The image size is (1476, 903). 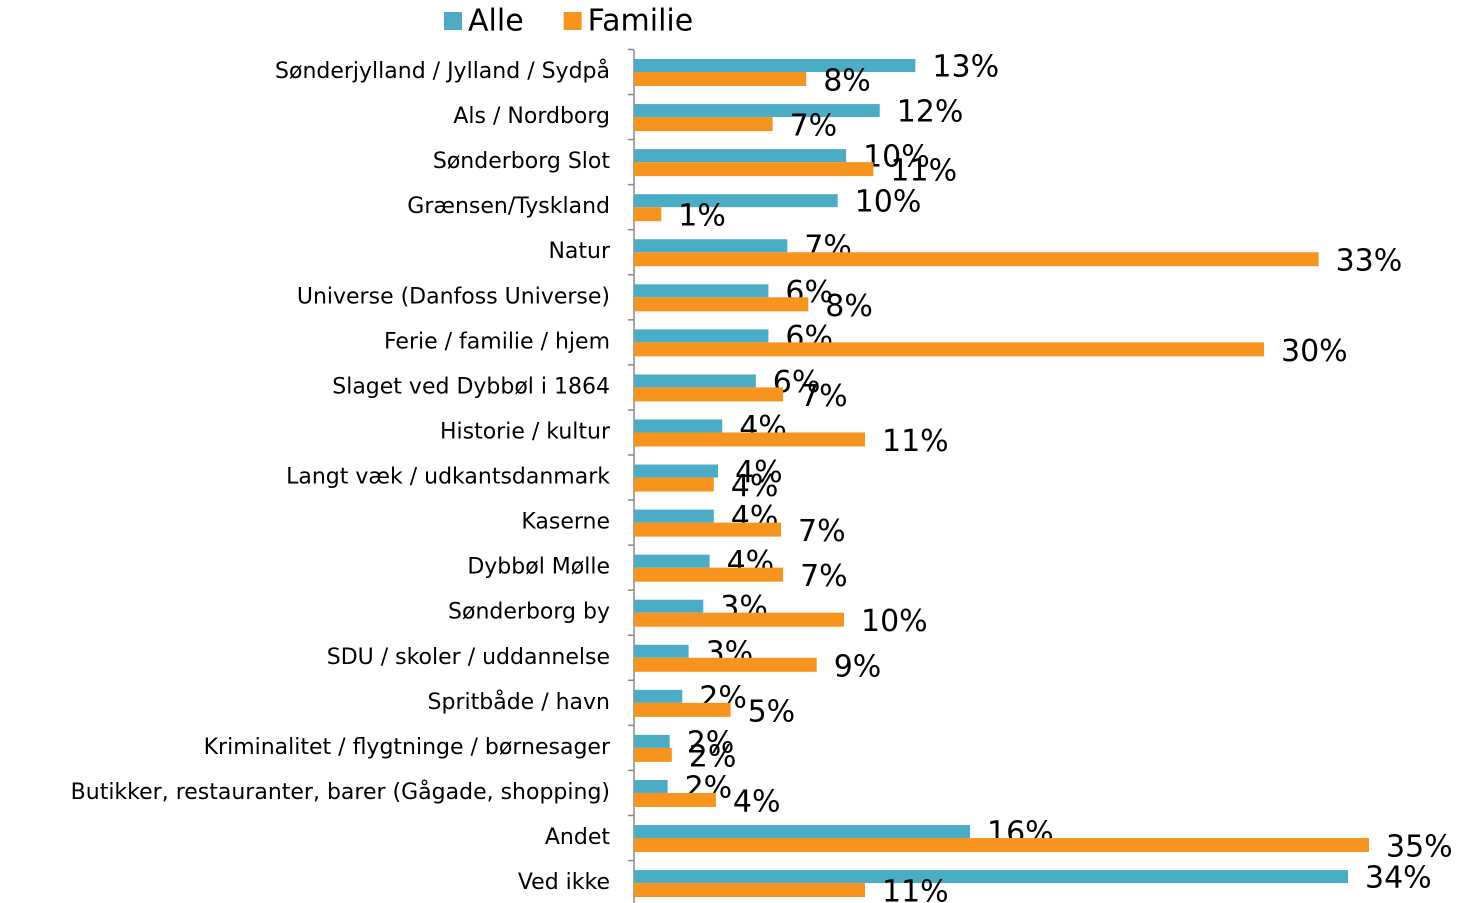 I want to click on category-label: Historie / kultur, so click(x=525, y=431).